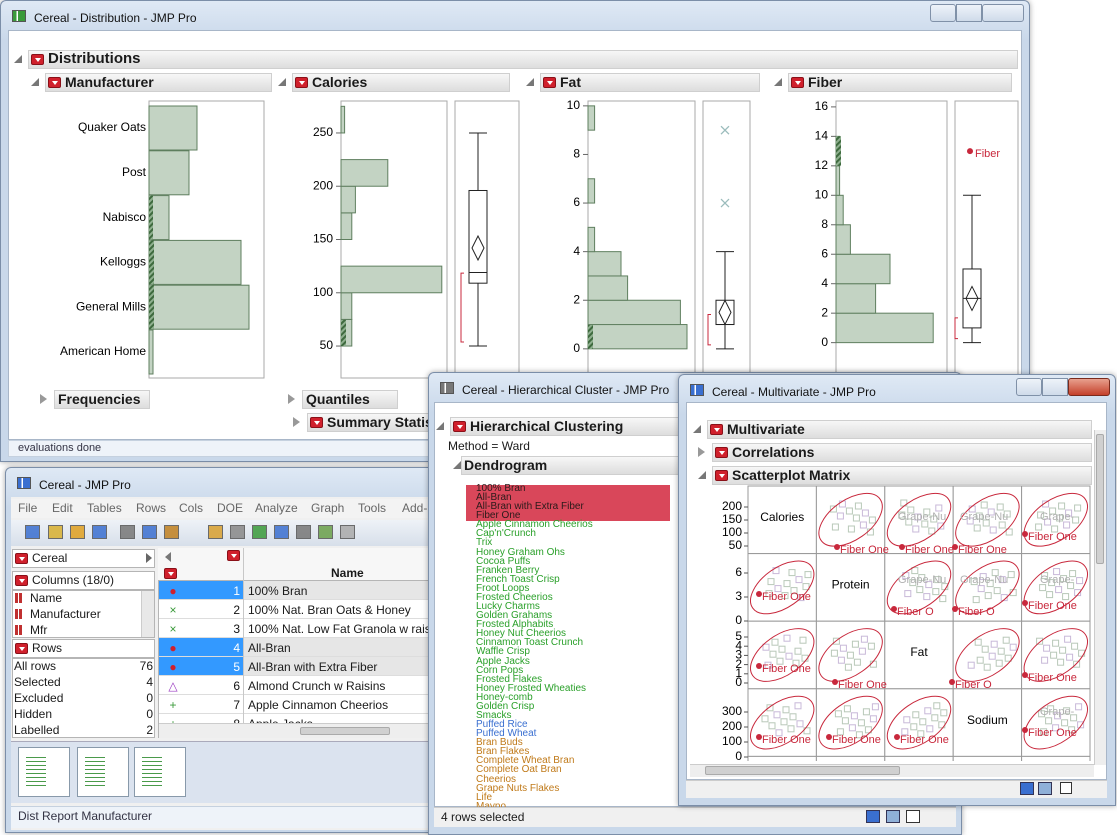 This screenshot has width=1117, height=835. I want to click on outline-title: Calories, so click(339, 82).